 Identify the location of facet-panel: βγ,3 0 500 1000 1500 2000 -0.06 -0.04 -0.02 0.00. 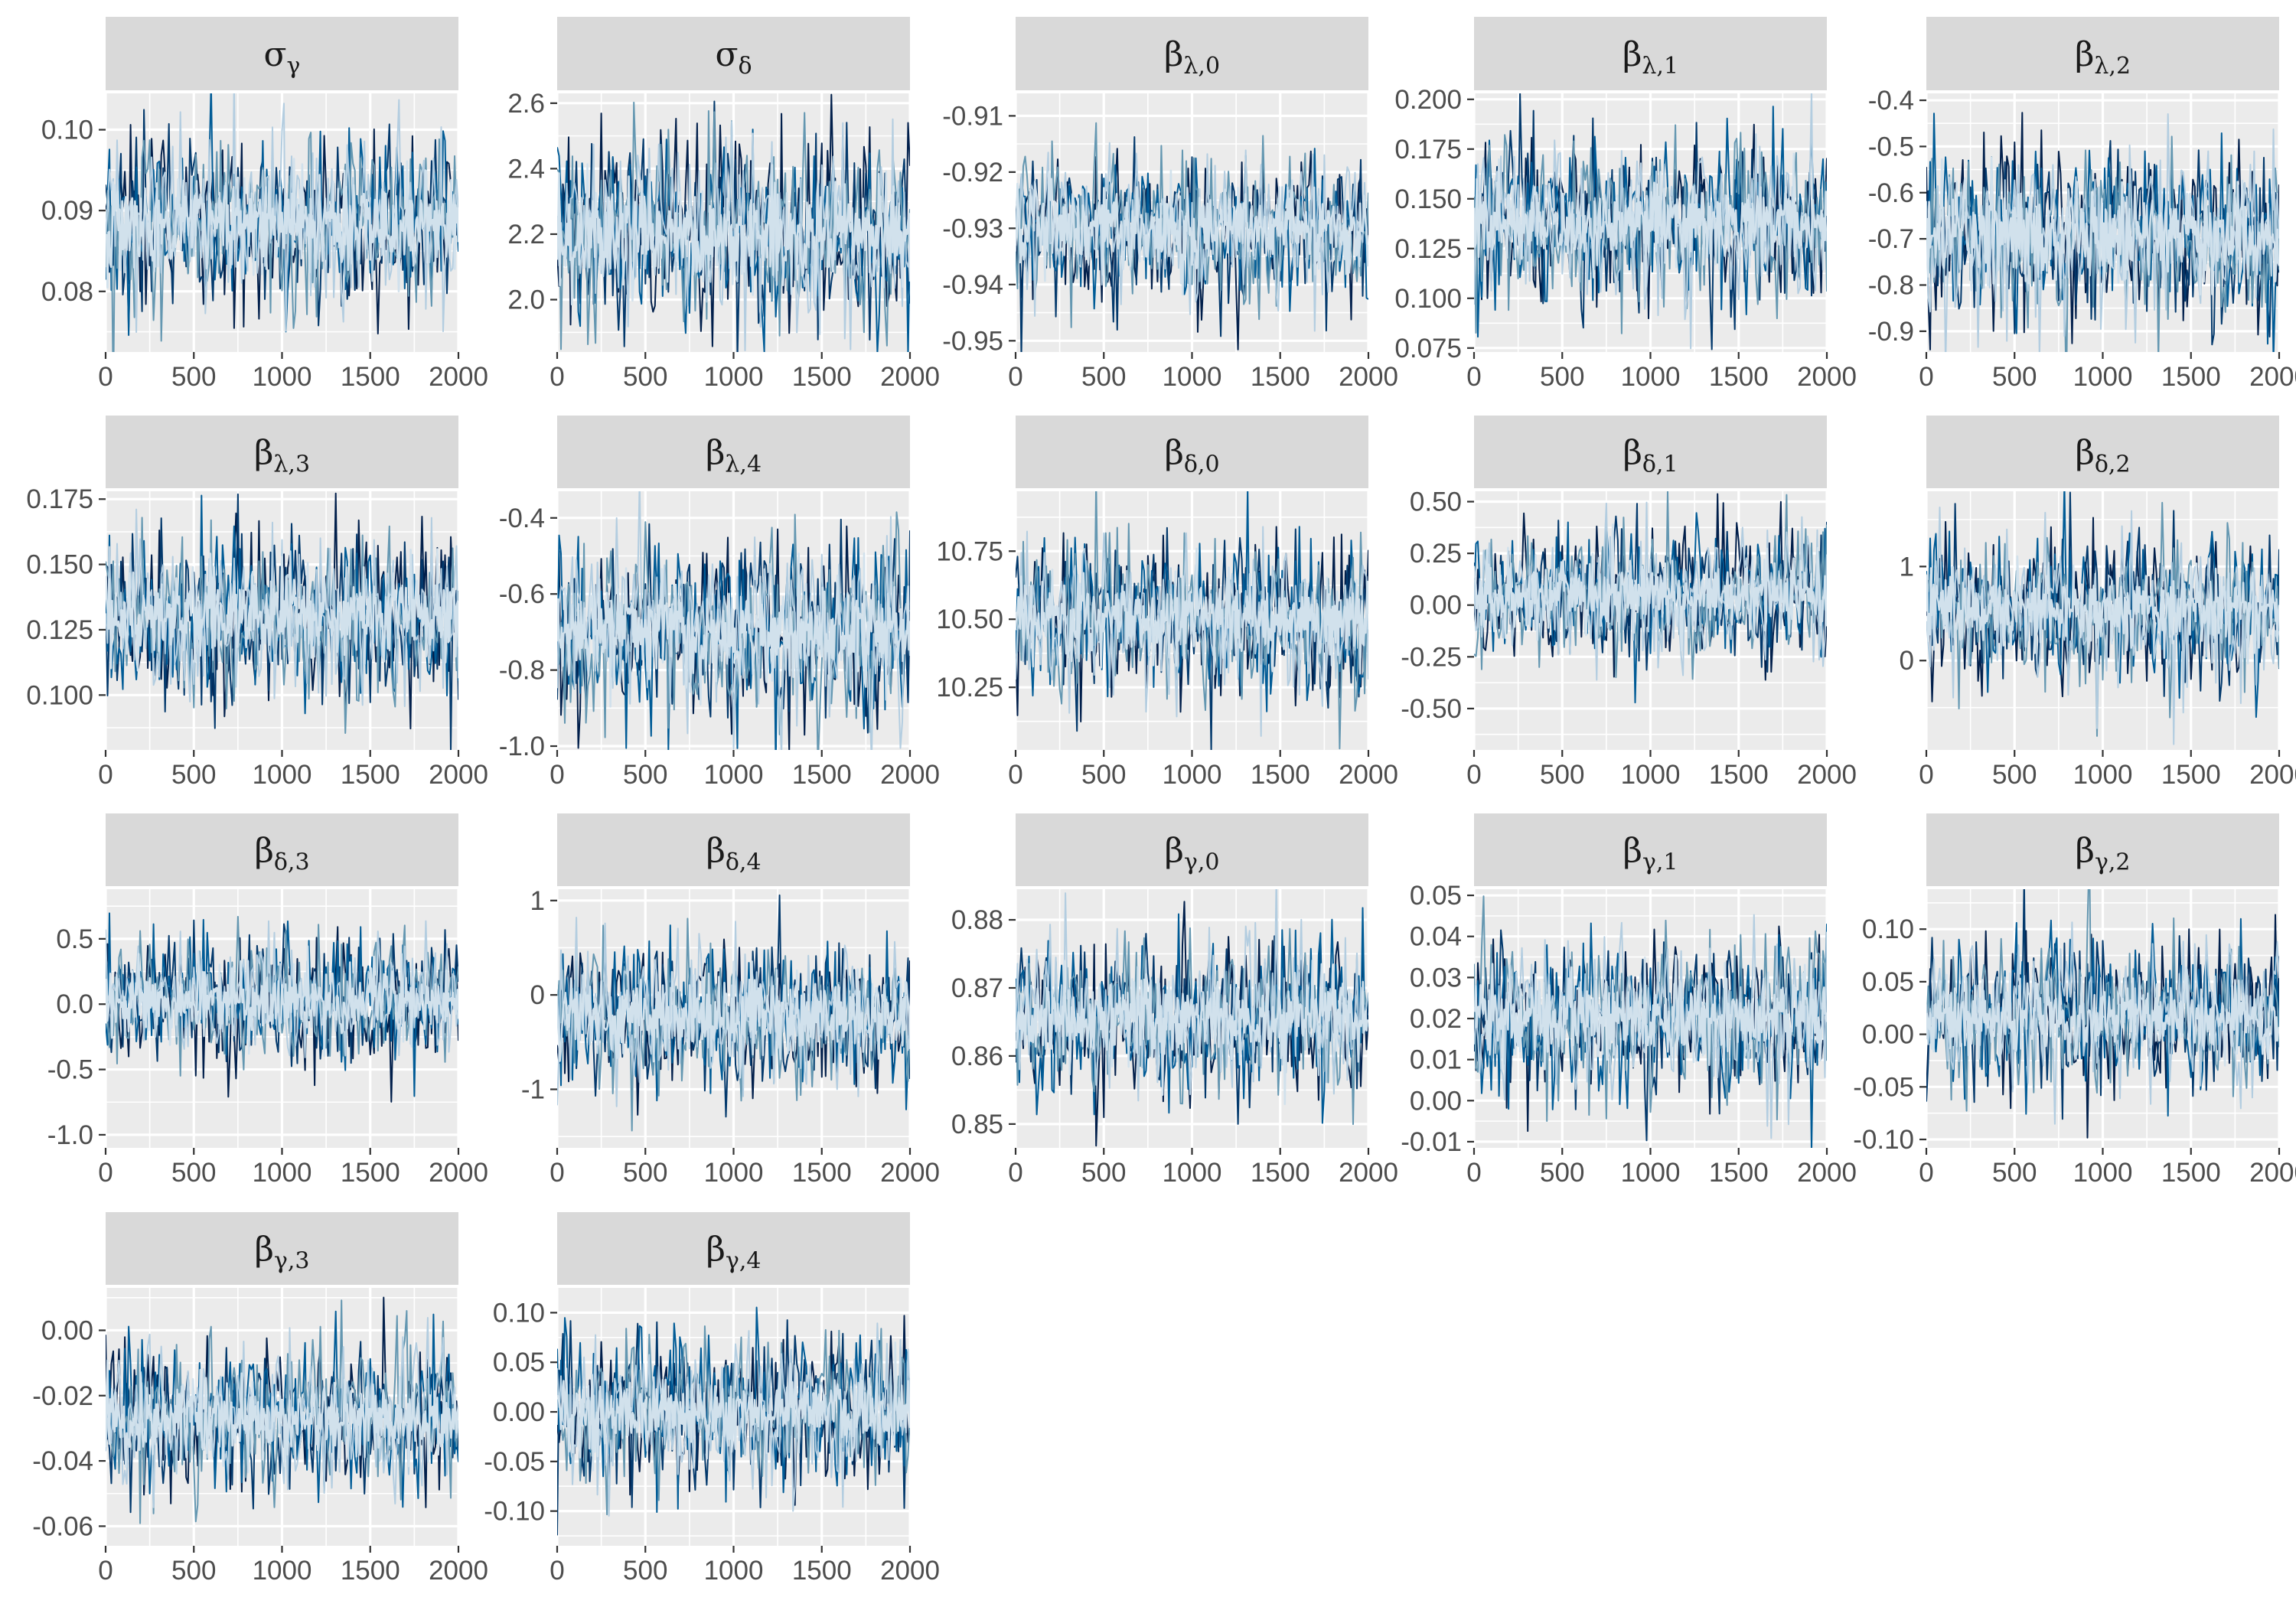
(260, 1399).